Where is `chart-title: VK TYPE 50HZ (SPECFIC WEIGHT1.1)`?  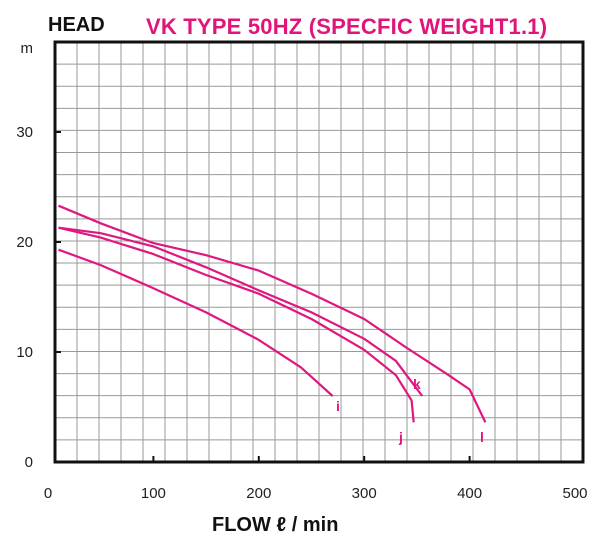
chart-title: VK TYPE 50HZ (SPECFIC WEIGHT1.1) is located at coordinates (347, 26).